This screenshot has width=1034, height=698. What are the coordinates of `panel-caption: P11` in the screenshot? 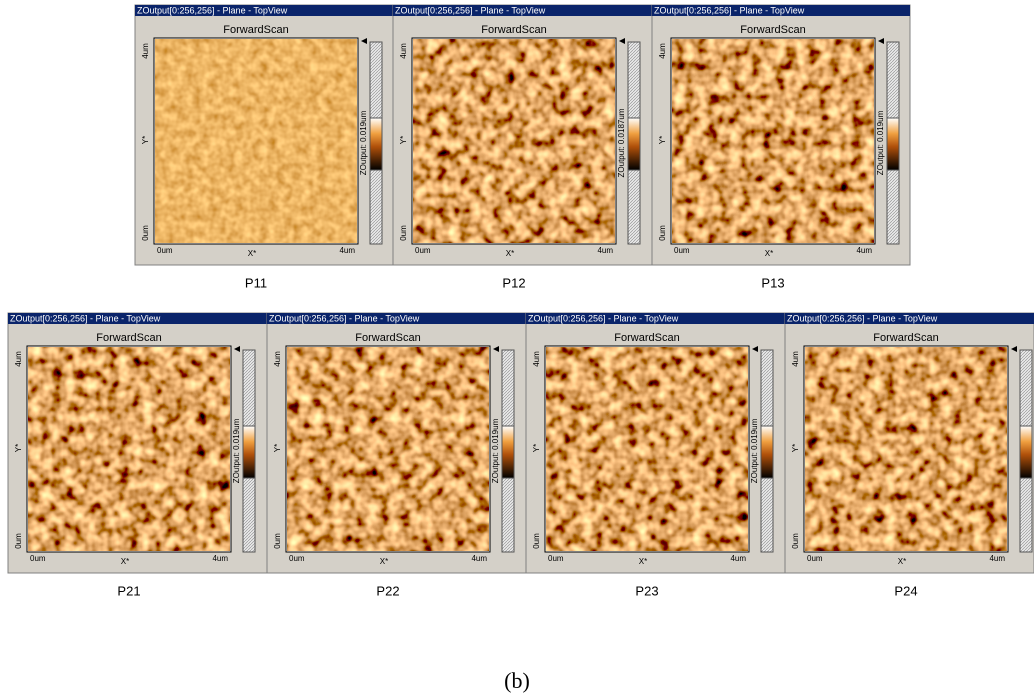 It's located at (256, 282).